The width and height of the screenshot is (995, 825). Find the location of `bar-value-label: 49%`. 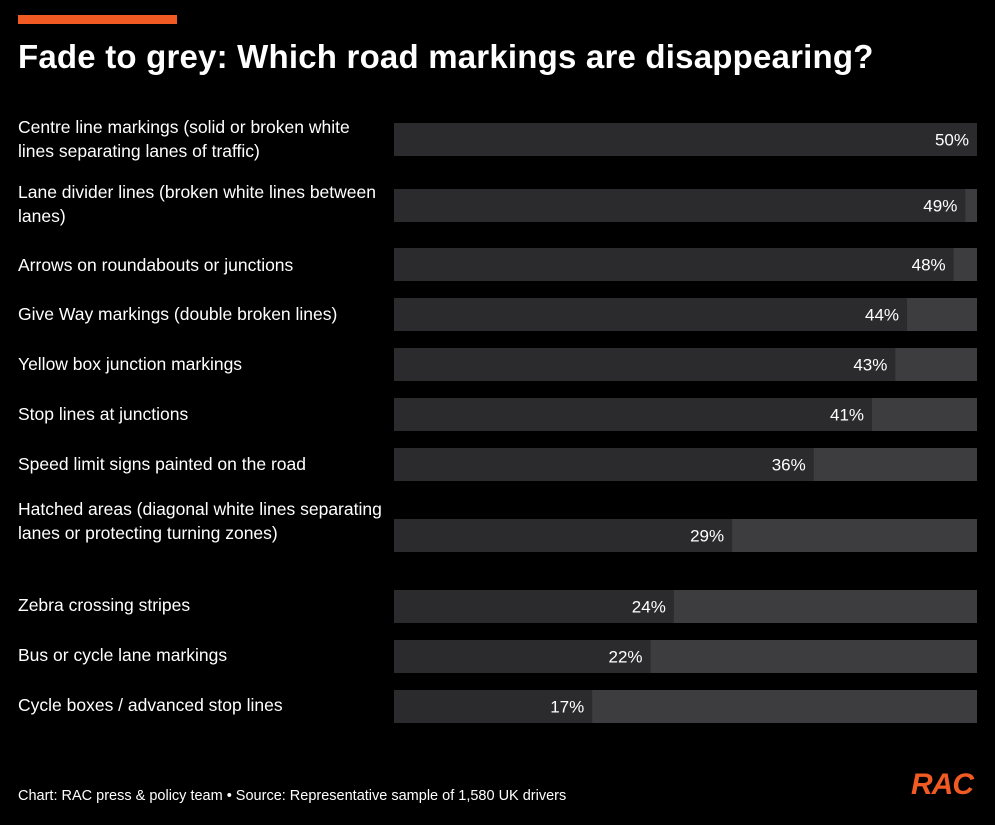

bar-value-label: 49% is located at coordinates (940, 206).